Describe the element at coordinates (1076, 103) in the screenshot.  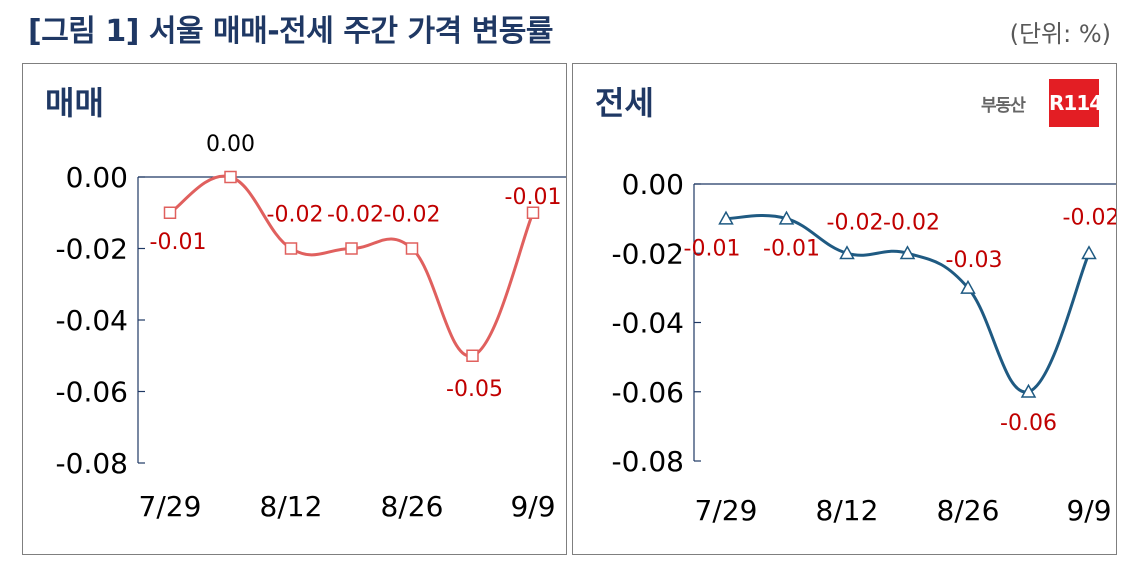
I see `logo-badge: R114` at that location.